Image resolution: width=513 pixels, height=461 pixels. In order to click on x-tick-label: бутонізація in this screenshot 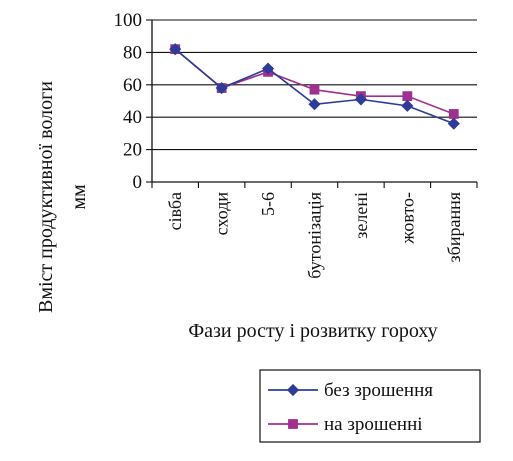, I will do `click(315, 235)`.